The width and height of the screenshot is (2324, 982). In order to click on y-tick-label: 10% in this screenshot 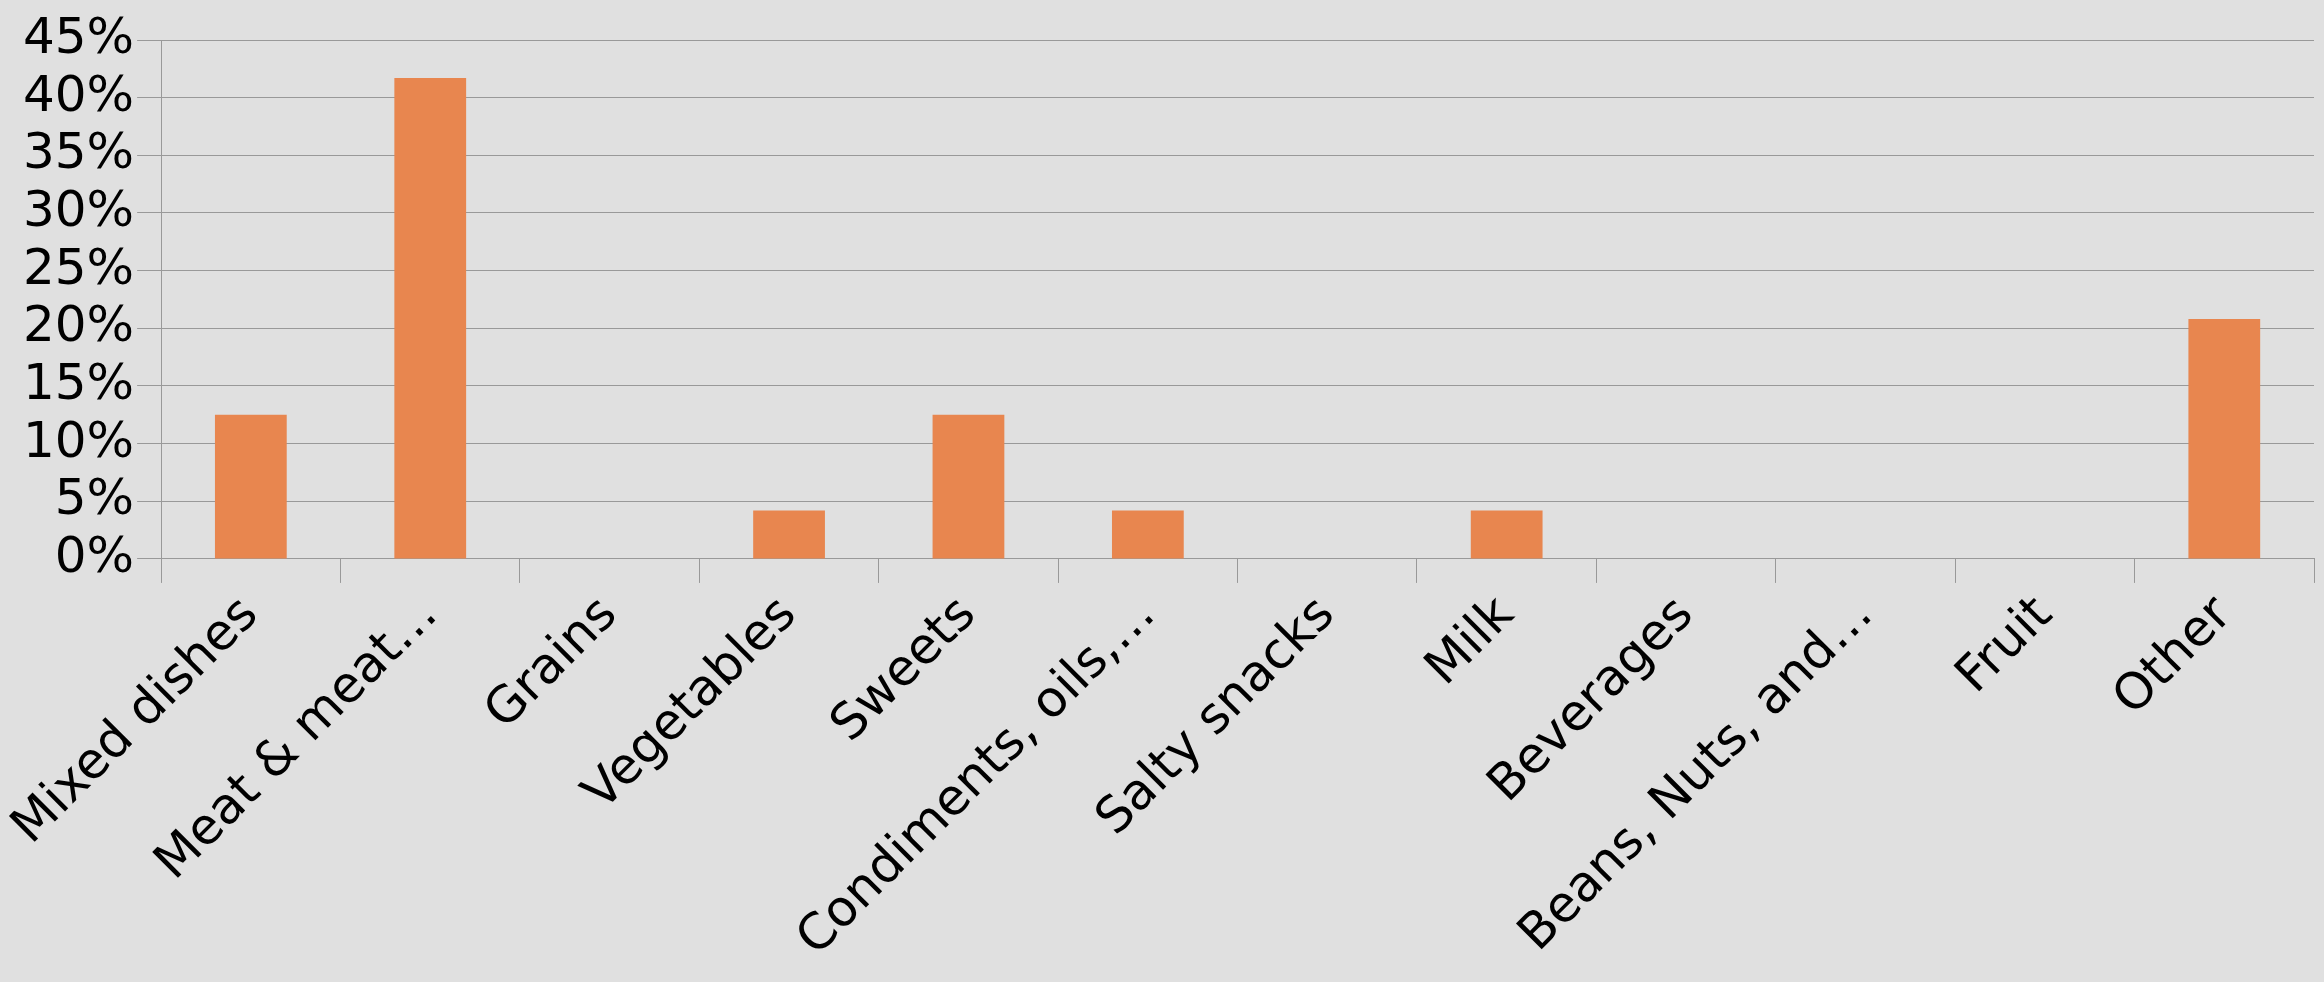, I will do `click(78, 439)`.